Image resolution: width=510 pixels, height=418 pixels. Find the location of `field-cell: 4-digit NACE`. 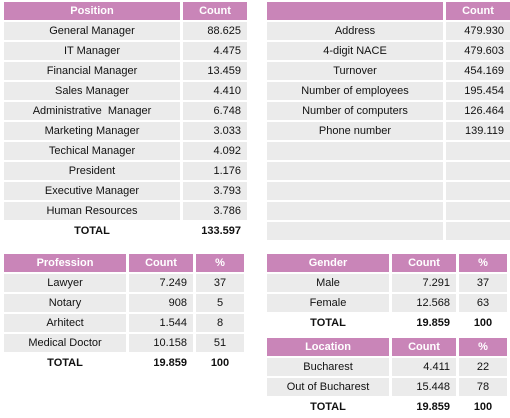

field-cell: 4-digit NACE is located at coordinates (355, 51).